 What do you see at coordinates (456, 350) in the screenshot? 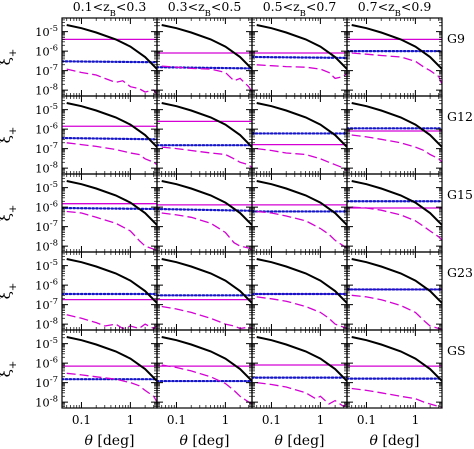
I see `row-label-gs: GS` at bounding box center [456, 350].